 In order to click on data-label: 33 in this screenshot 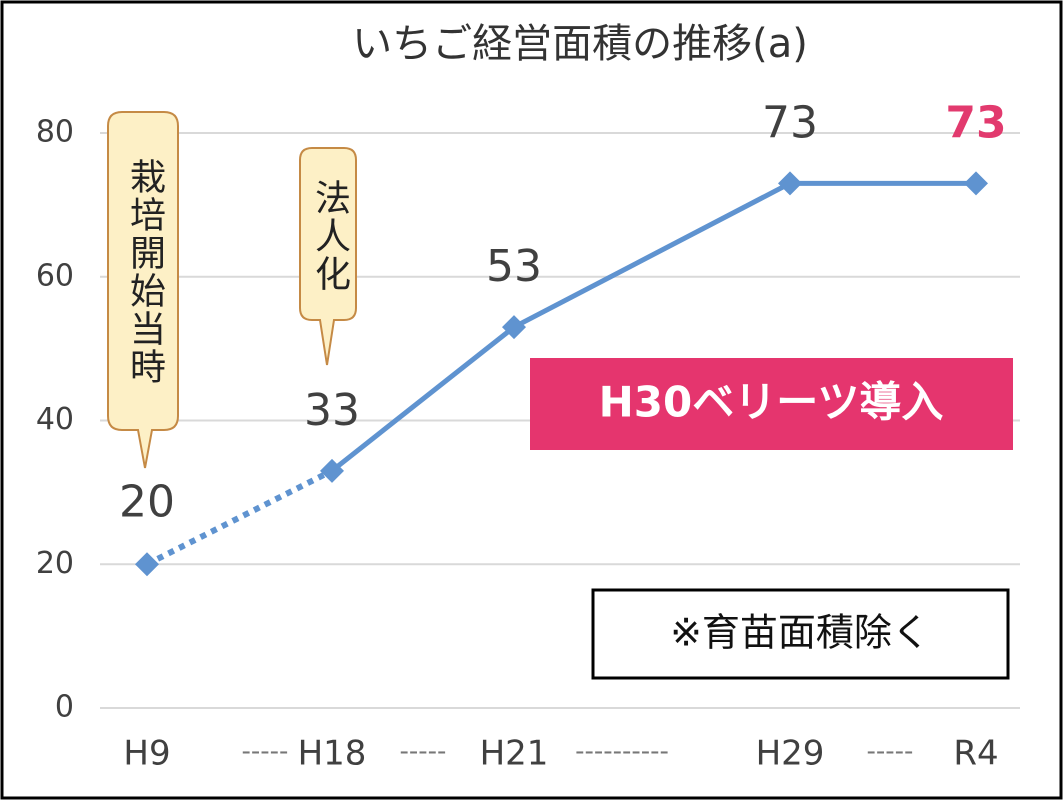, I will do `click(332, 410)`.